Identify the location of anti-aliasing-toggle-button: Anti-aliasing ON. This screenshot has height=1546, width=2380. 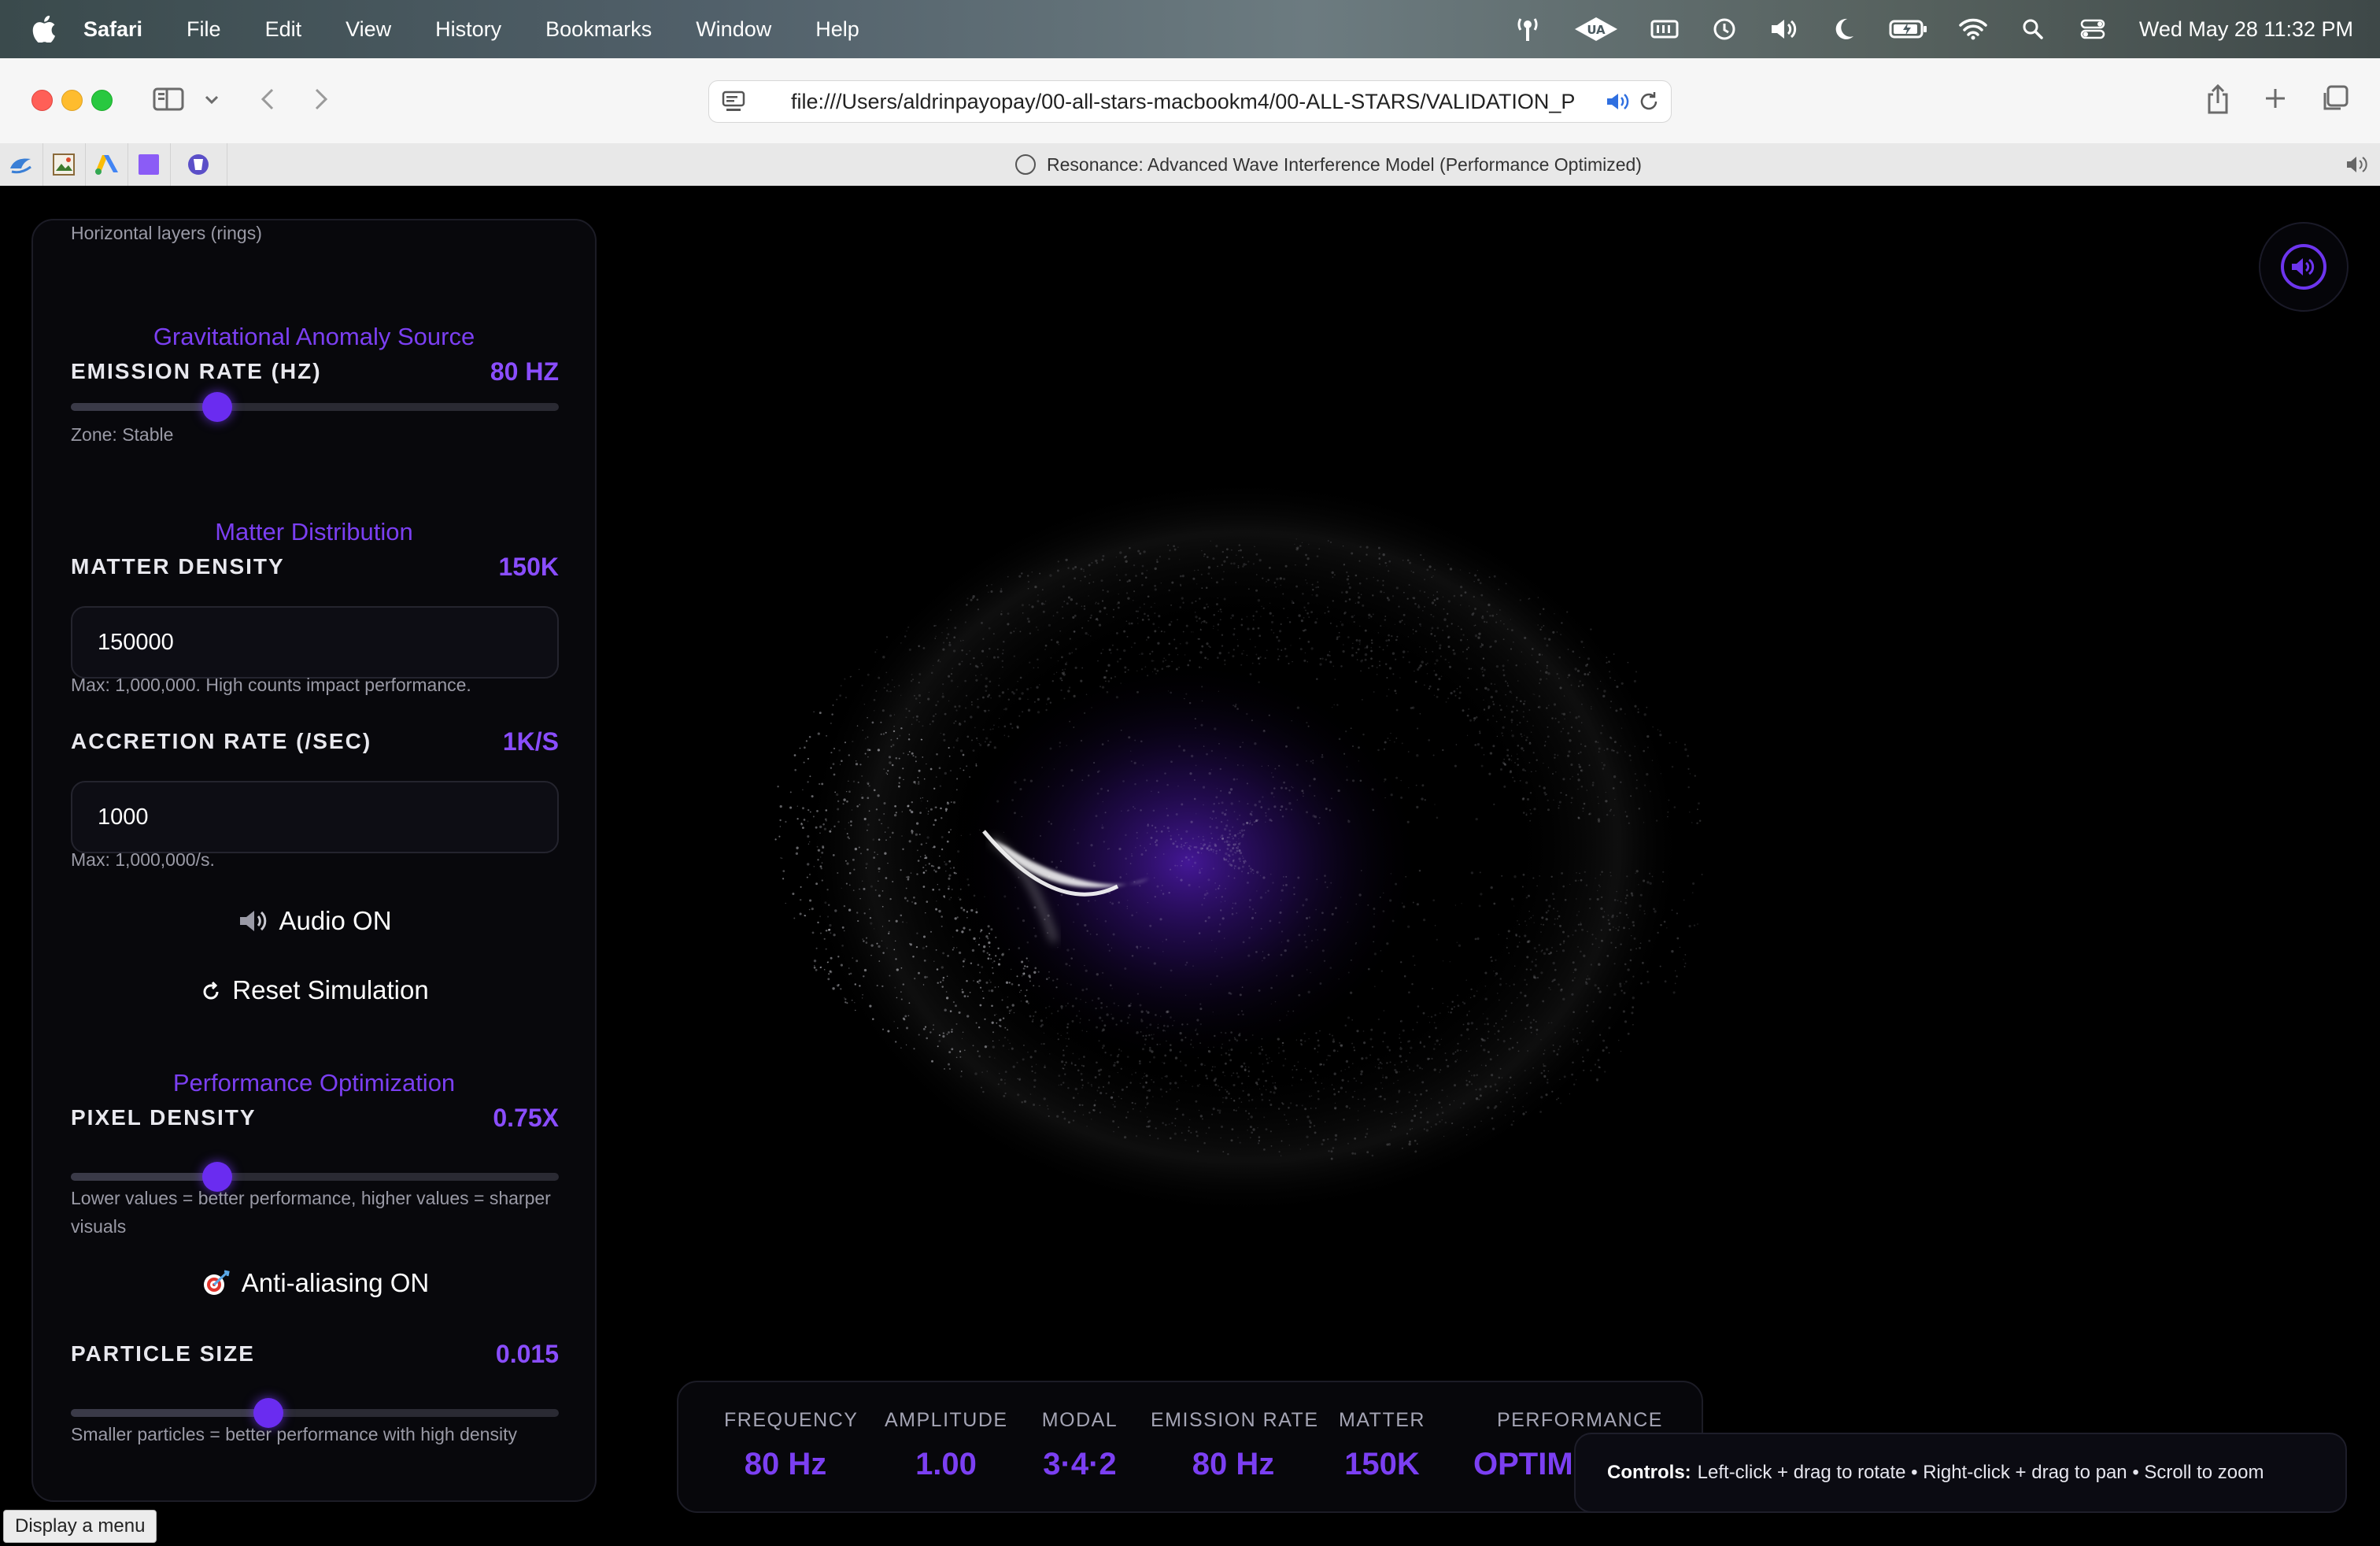
(315, 1283).